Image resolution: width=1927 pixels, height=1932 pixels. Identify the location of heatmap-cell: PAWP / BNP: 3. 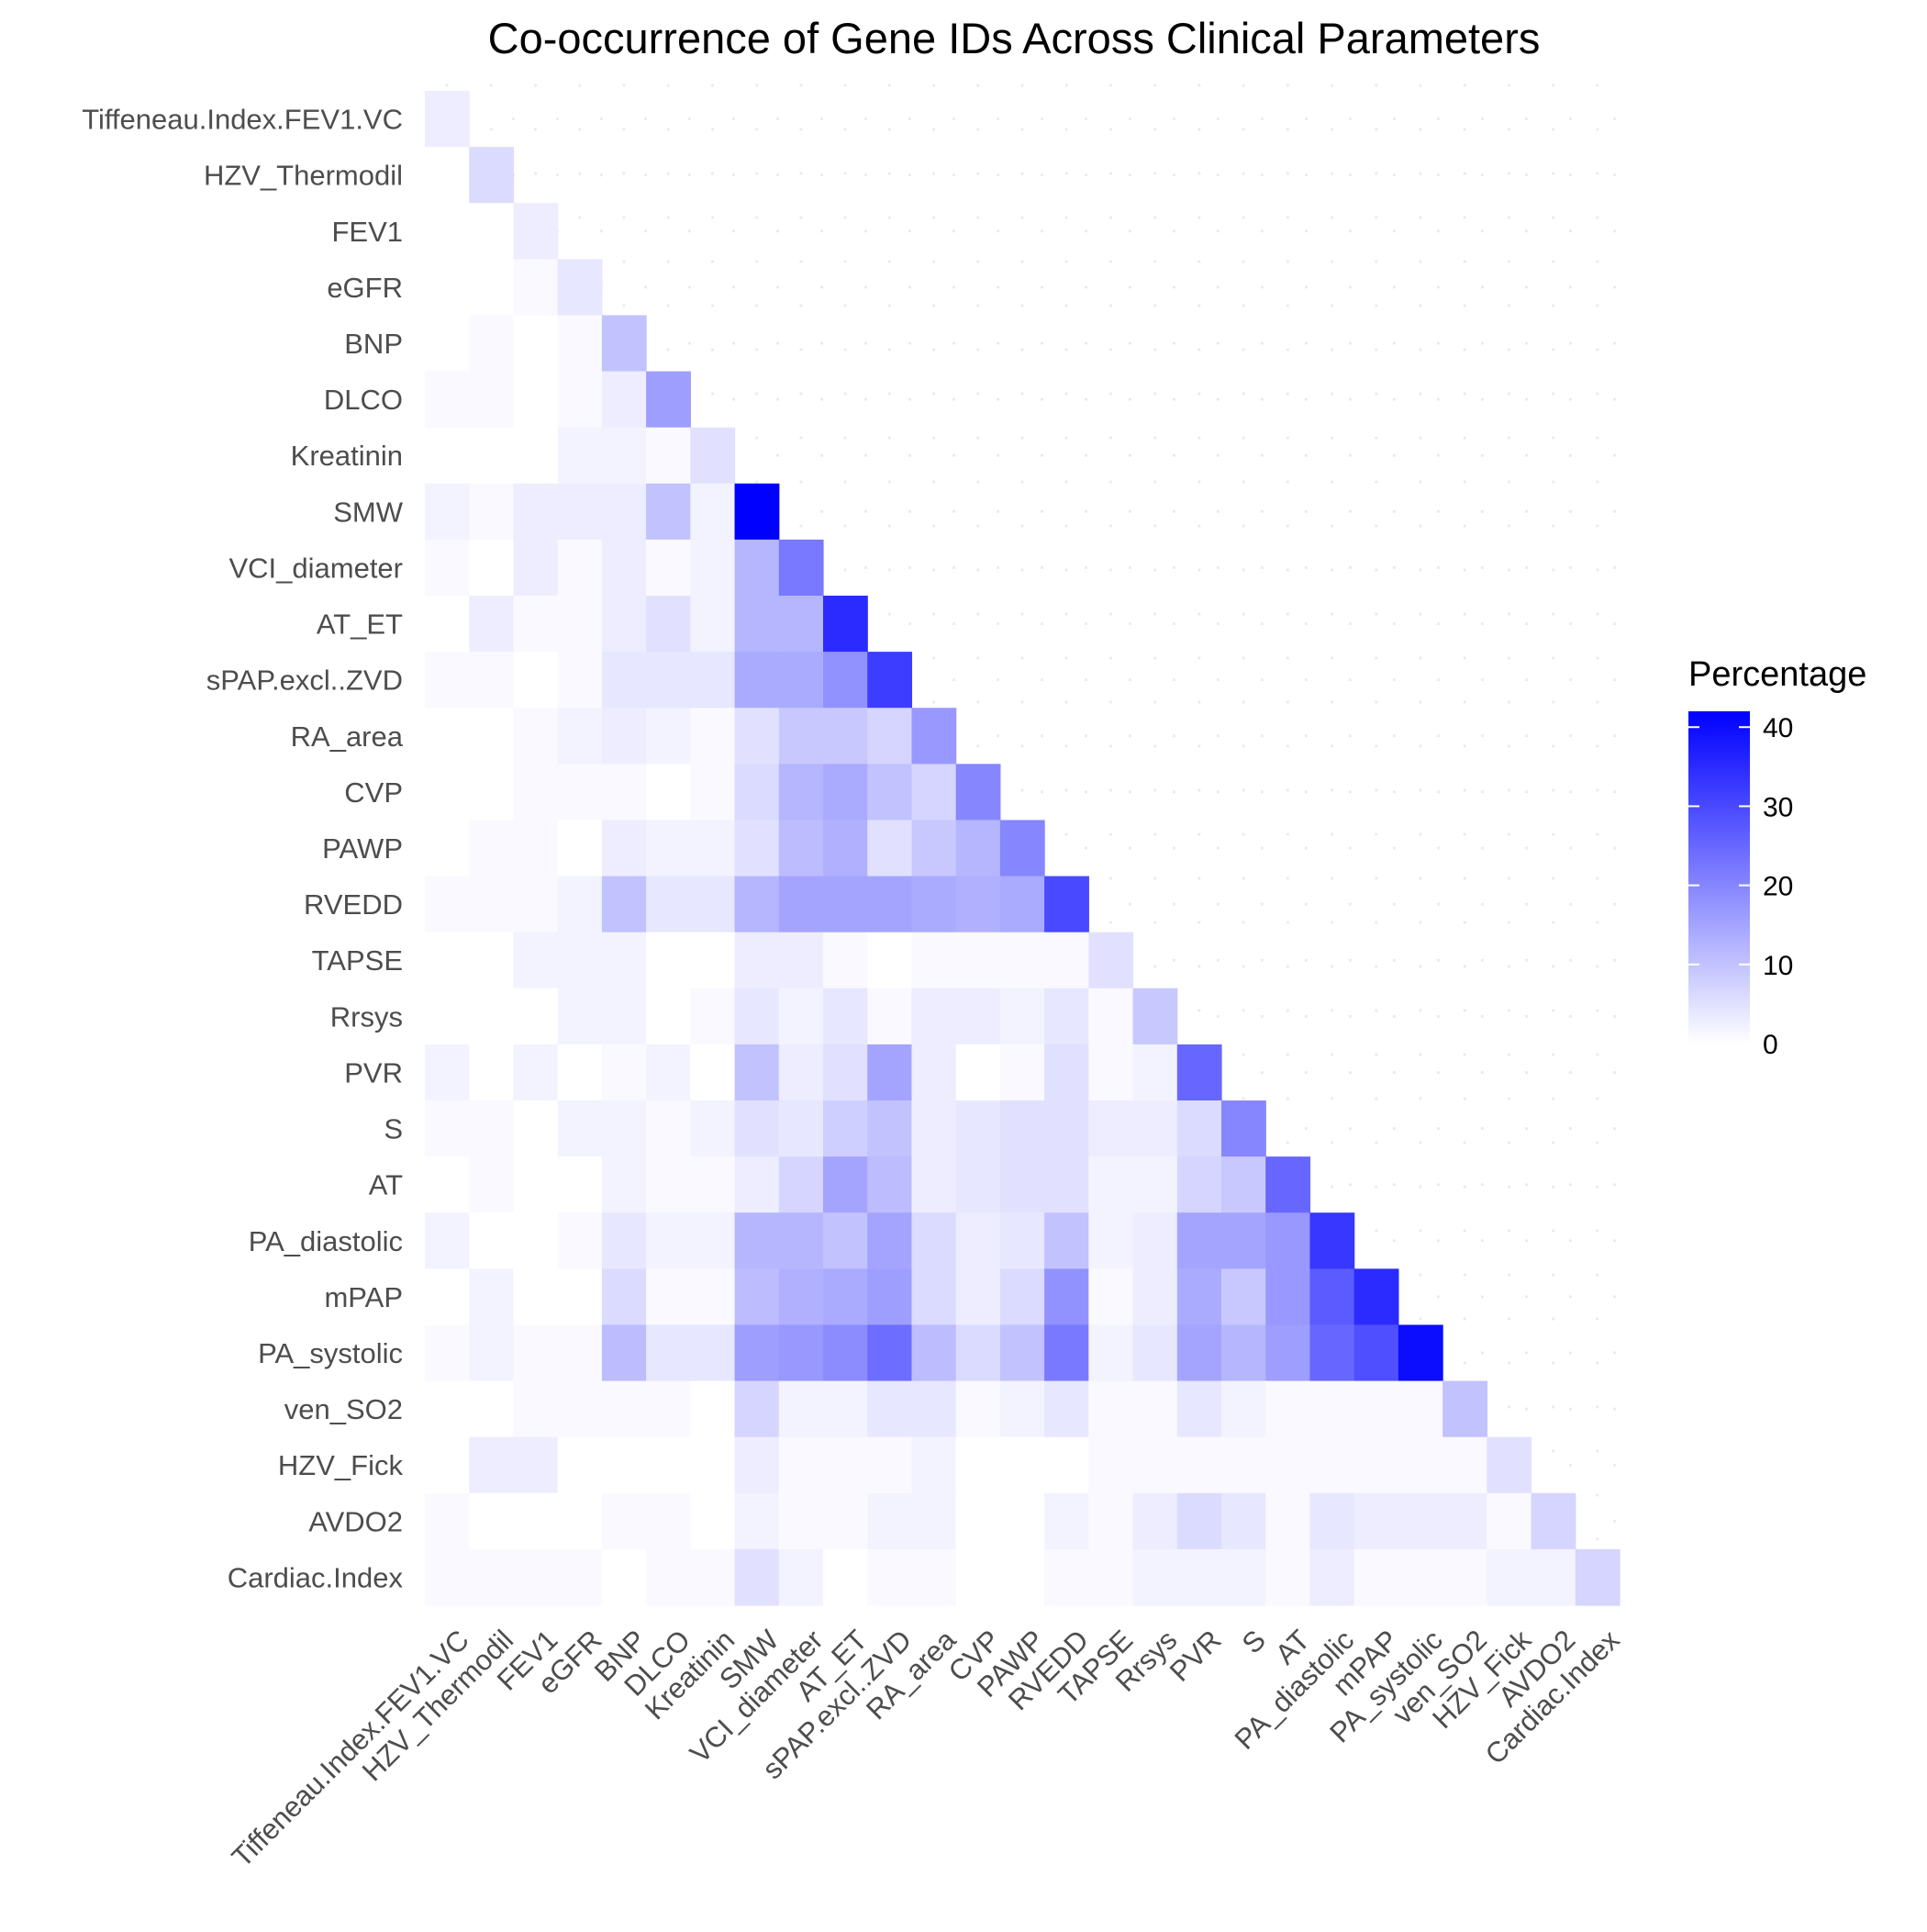
(624, 848).